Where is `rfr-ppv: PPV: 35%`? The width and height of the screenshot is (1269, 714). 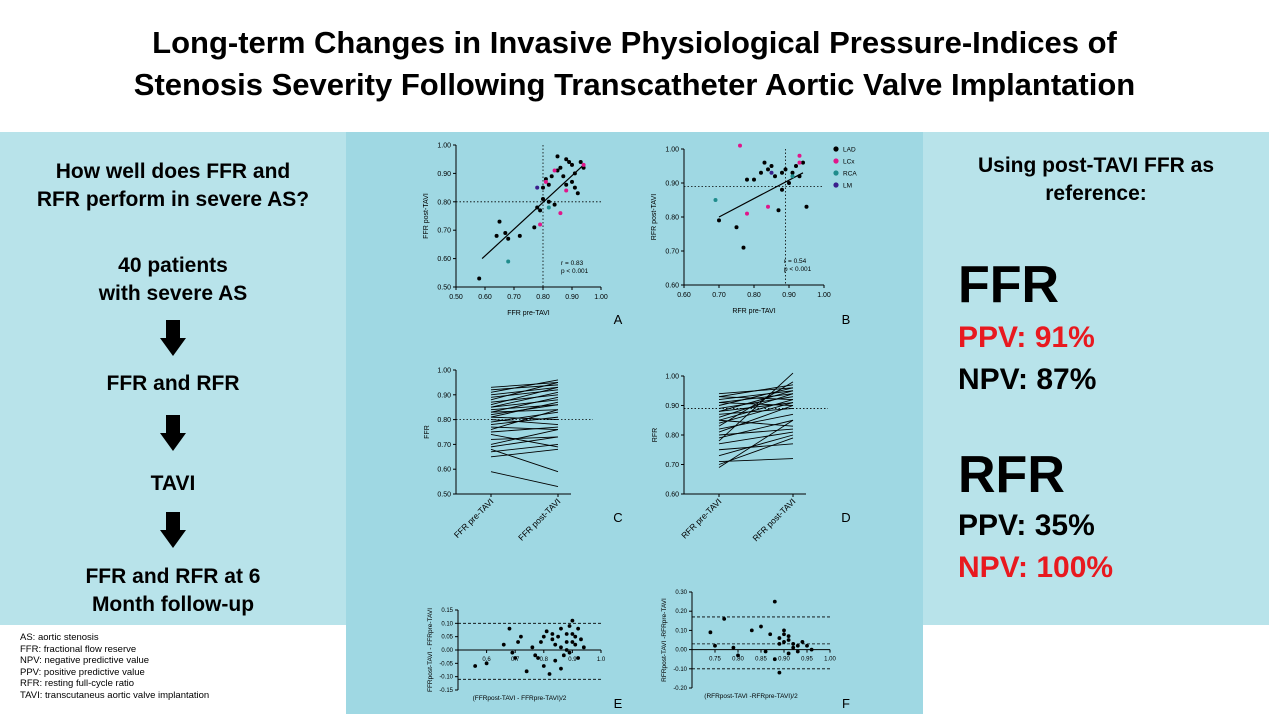 rfr-ppv: PPV: 35% is located at coordinates (1026, 525).